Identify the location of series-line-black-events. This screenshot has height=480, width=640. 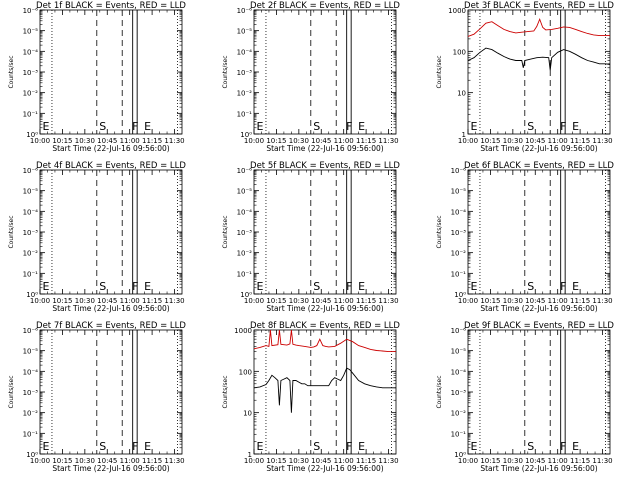
(324, 390).